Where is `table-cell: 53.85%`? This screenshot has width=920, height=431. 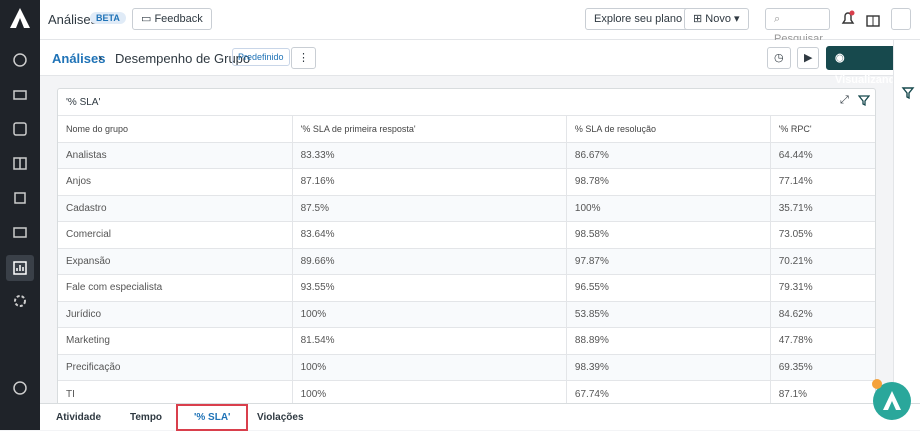
table-cell: 53.85% is located at coordinates (668, 314).